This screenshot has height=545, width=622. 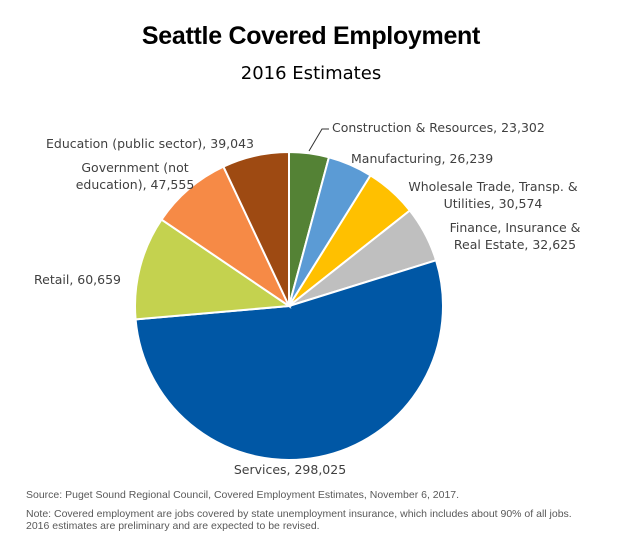 What do you see at coordinates (311, 73) in the screenshot?
I see `chart-subtitle: 2016 Estimates` at bounding box center [311, 73].